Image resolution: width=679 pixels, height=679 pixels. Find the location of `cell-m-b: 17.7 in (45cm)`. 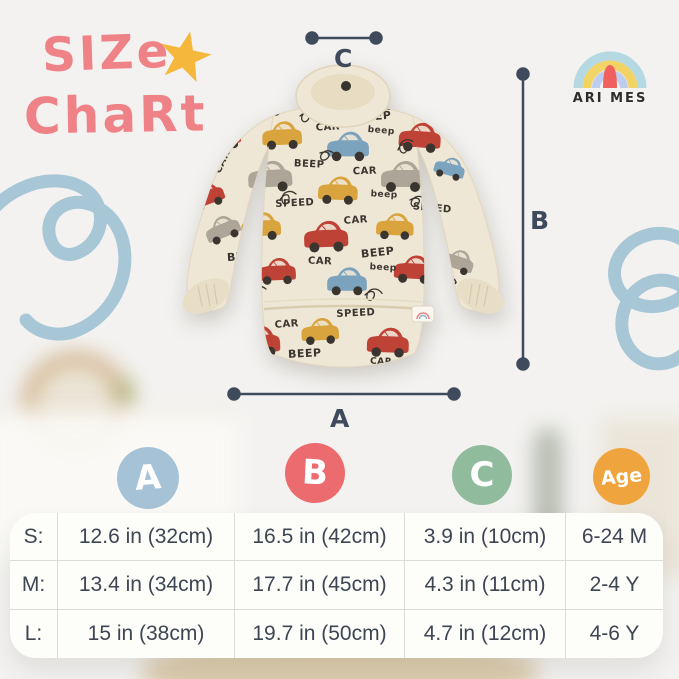

cell-m-b: 17.7 in (45cm) is located at coordinates (320, 585).